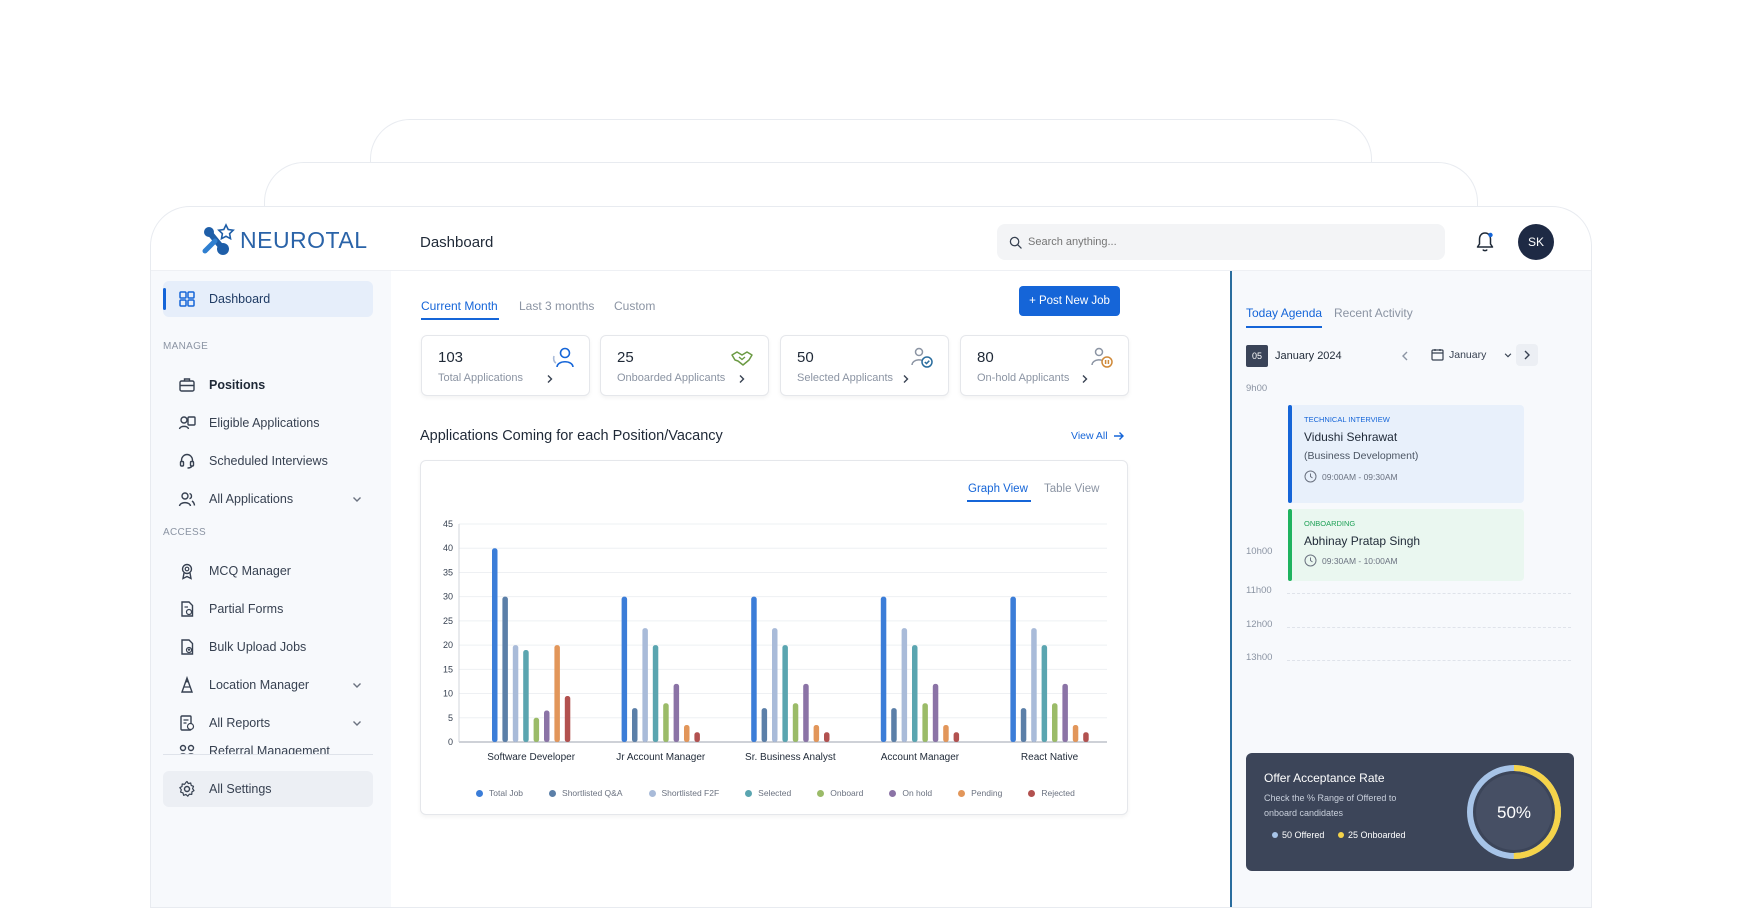  Describe the element at coordinates (1536, 242) in the screenshot. I see `user-avatar: SK` at that location.